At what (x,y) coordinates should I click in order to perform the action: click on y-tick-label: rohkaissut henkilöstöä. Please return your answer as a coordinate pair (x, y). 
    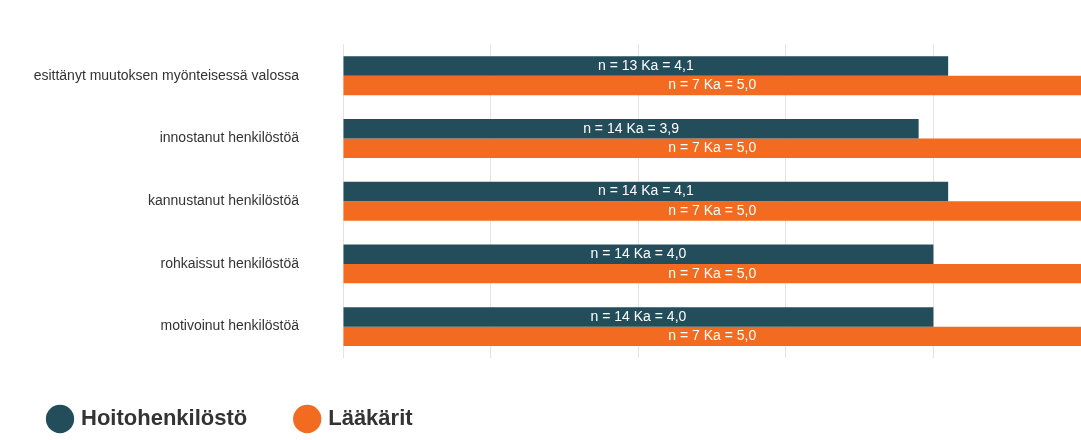
    Looking at the image, I should click on (230, 262).